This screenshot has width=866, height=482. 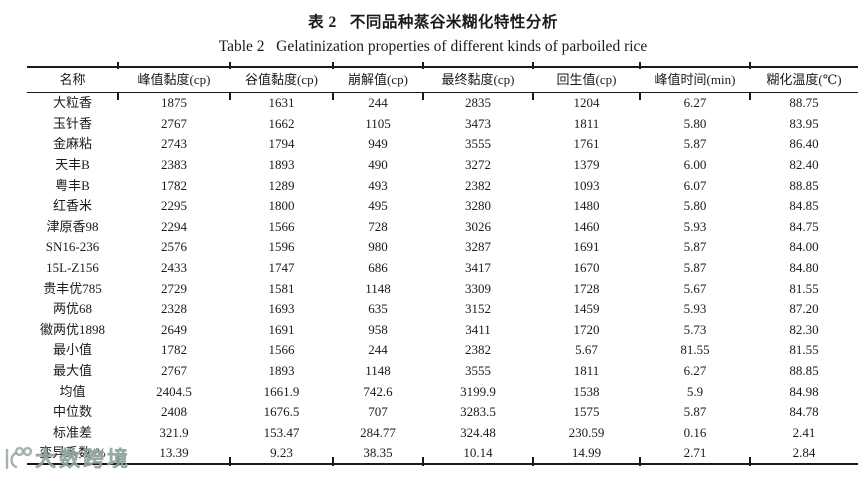 I want to click on table-row: 变异系数/% 13.39 9.23 38.35 10.14 14.99 2.71 2.84, so click(x=442, y=453).